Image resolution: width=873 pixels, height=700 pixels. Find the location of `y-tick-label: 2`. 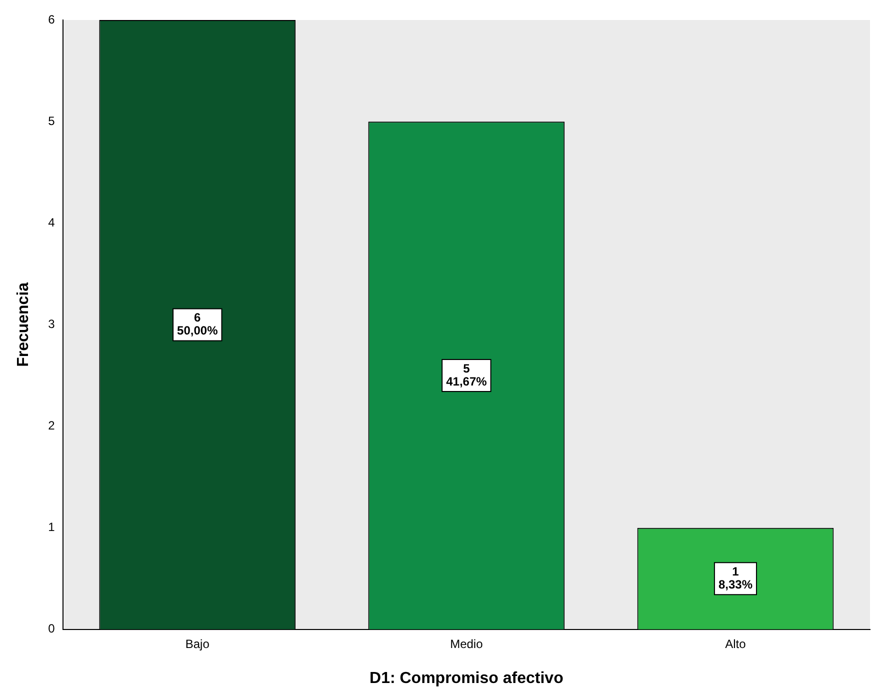

y-tick-label: 2 is located at coordinates (52, 425).